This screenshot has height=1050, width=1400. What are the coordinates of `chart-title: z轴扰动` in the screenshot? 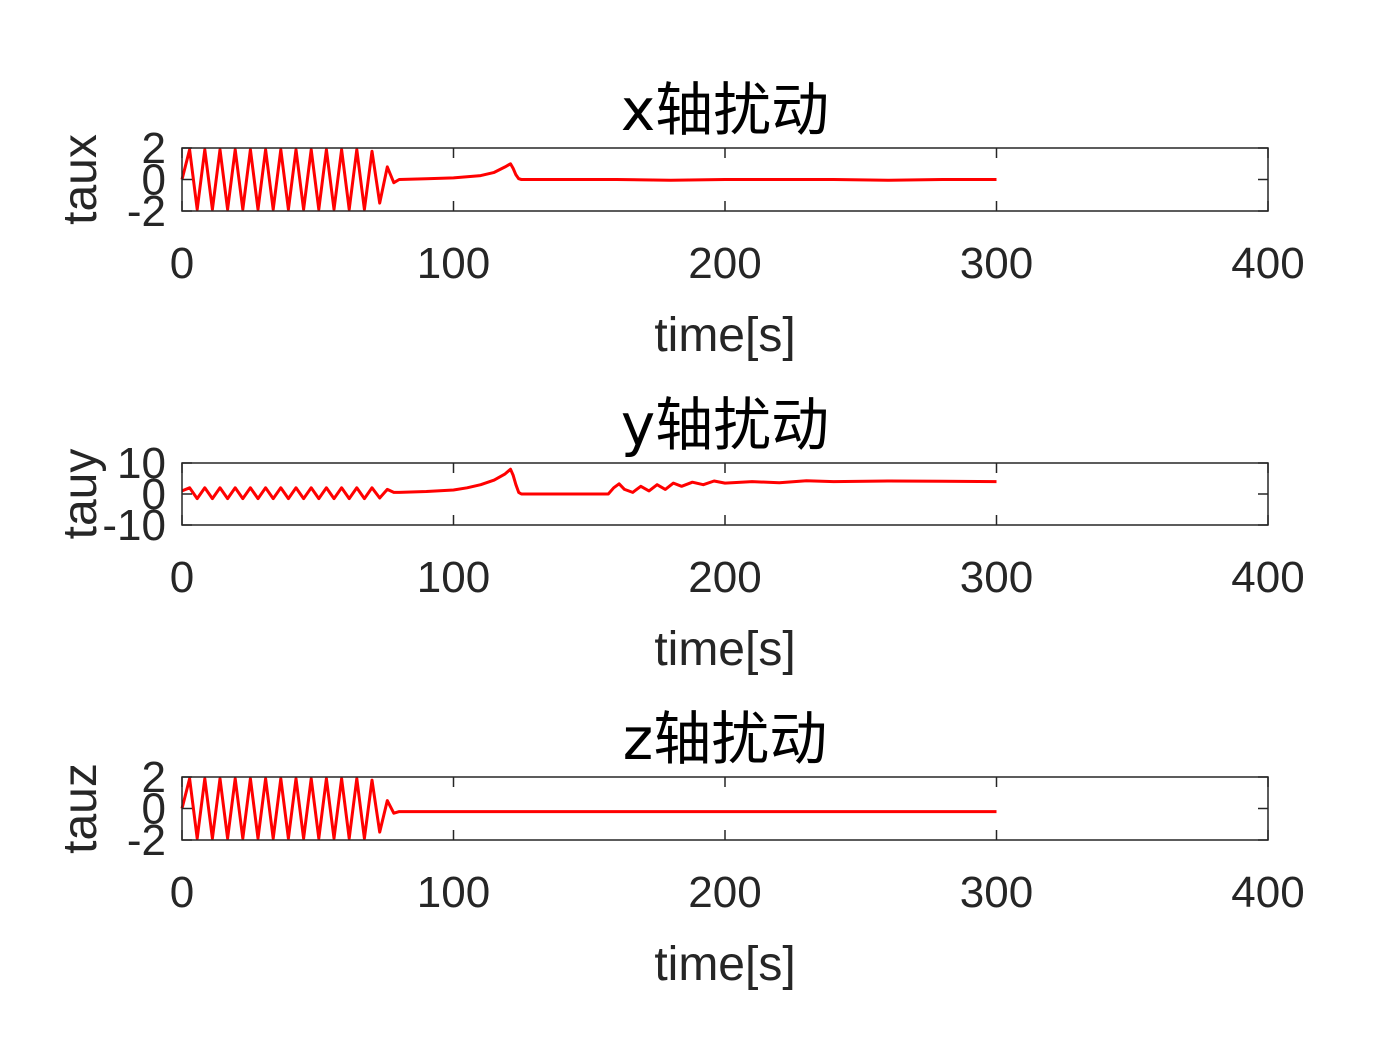 It's located at (725, 739).